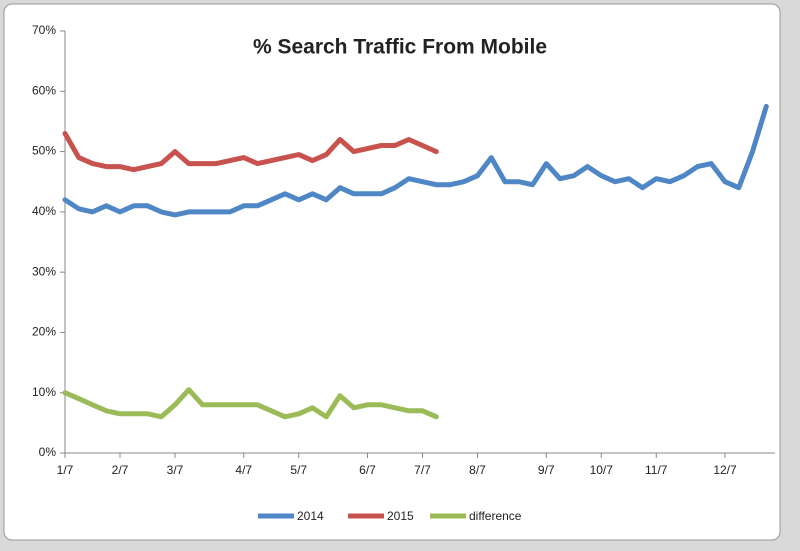 The image size is (800, 551). Describe the element at coordinates (44, 90) in the screenshot. I see `y-tick-label: 60%` at that location.